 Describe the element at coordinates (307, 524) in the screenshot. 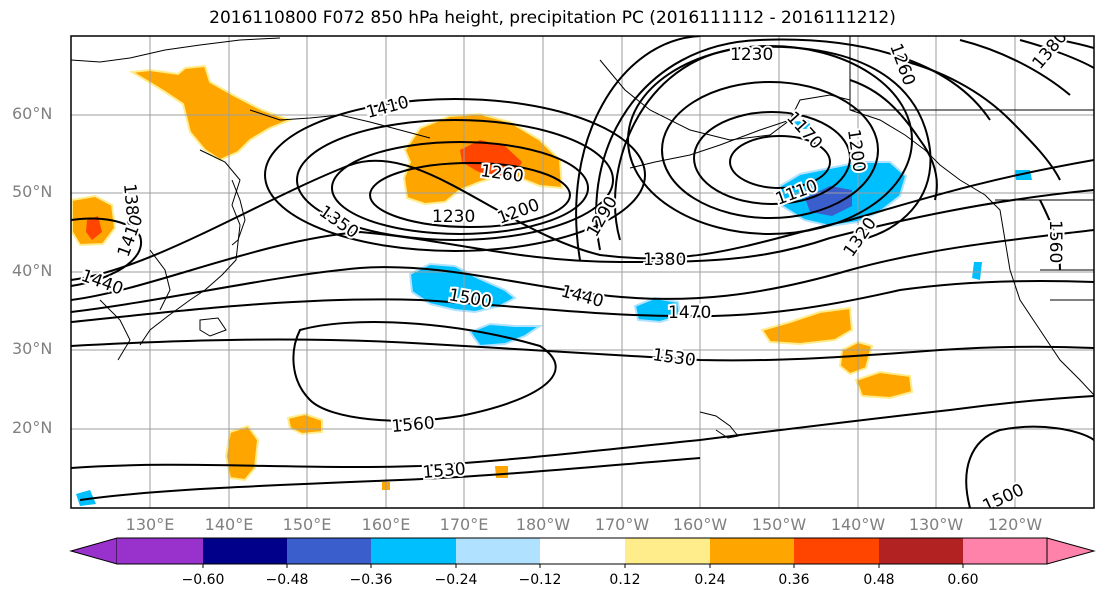

I see `lon-label: 150°E` at that location.